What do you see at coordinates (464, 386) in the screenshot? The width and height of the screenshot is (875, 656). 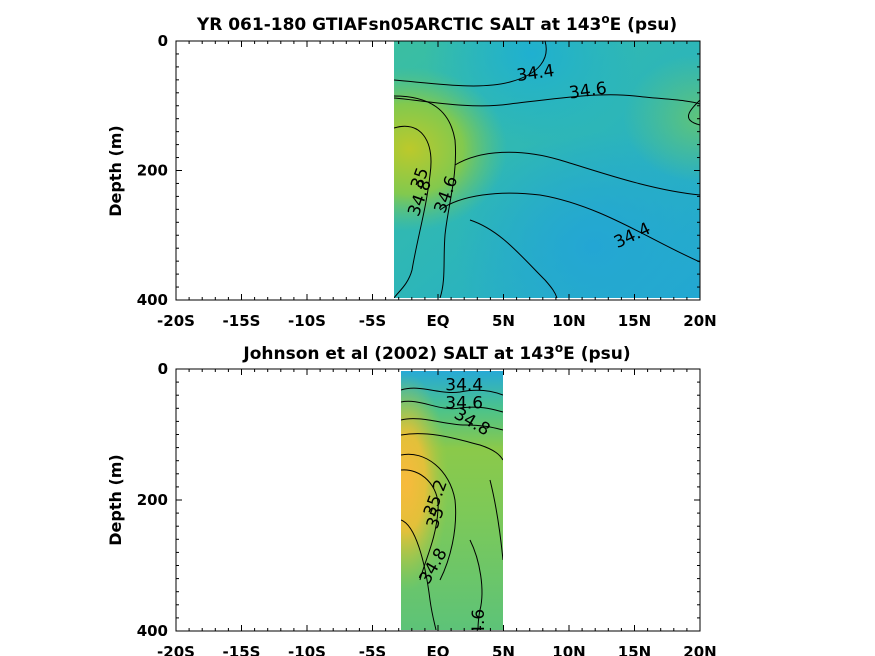 I see `contour-label: 34.4` at bounding box center [464, 386].